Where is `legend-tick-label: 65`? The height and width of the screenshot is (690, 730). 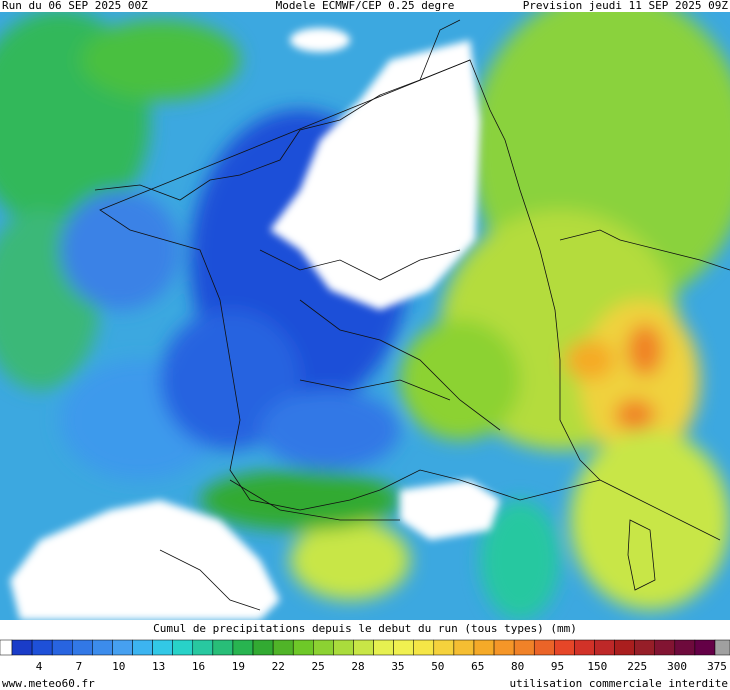
legend-tick-label: 65 is located at coordinates (477, 666).